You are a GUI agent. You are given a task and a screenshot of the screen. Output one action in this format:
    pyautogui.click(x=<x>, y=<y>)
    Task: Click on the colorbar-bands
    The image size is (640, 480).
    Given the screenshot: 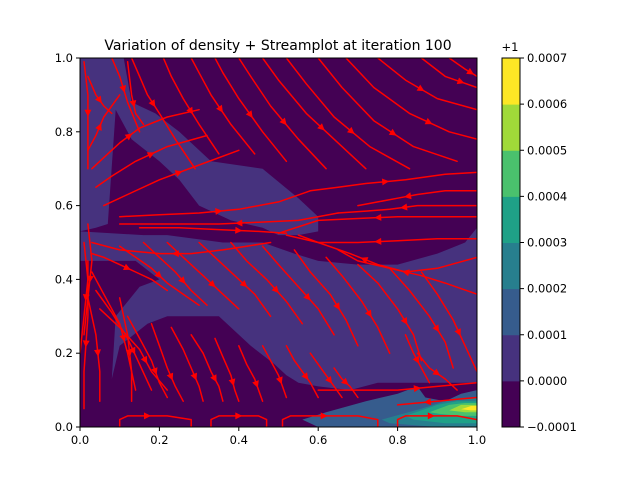 What is the action you would take?
    pyautogui.click(x=511, y=243)
    